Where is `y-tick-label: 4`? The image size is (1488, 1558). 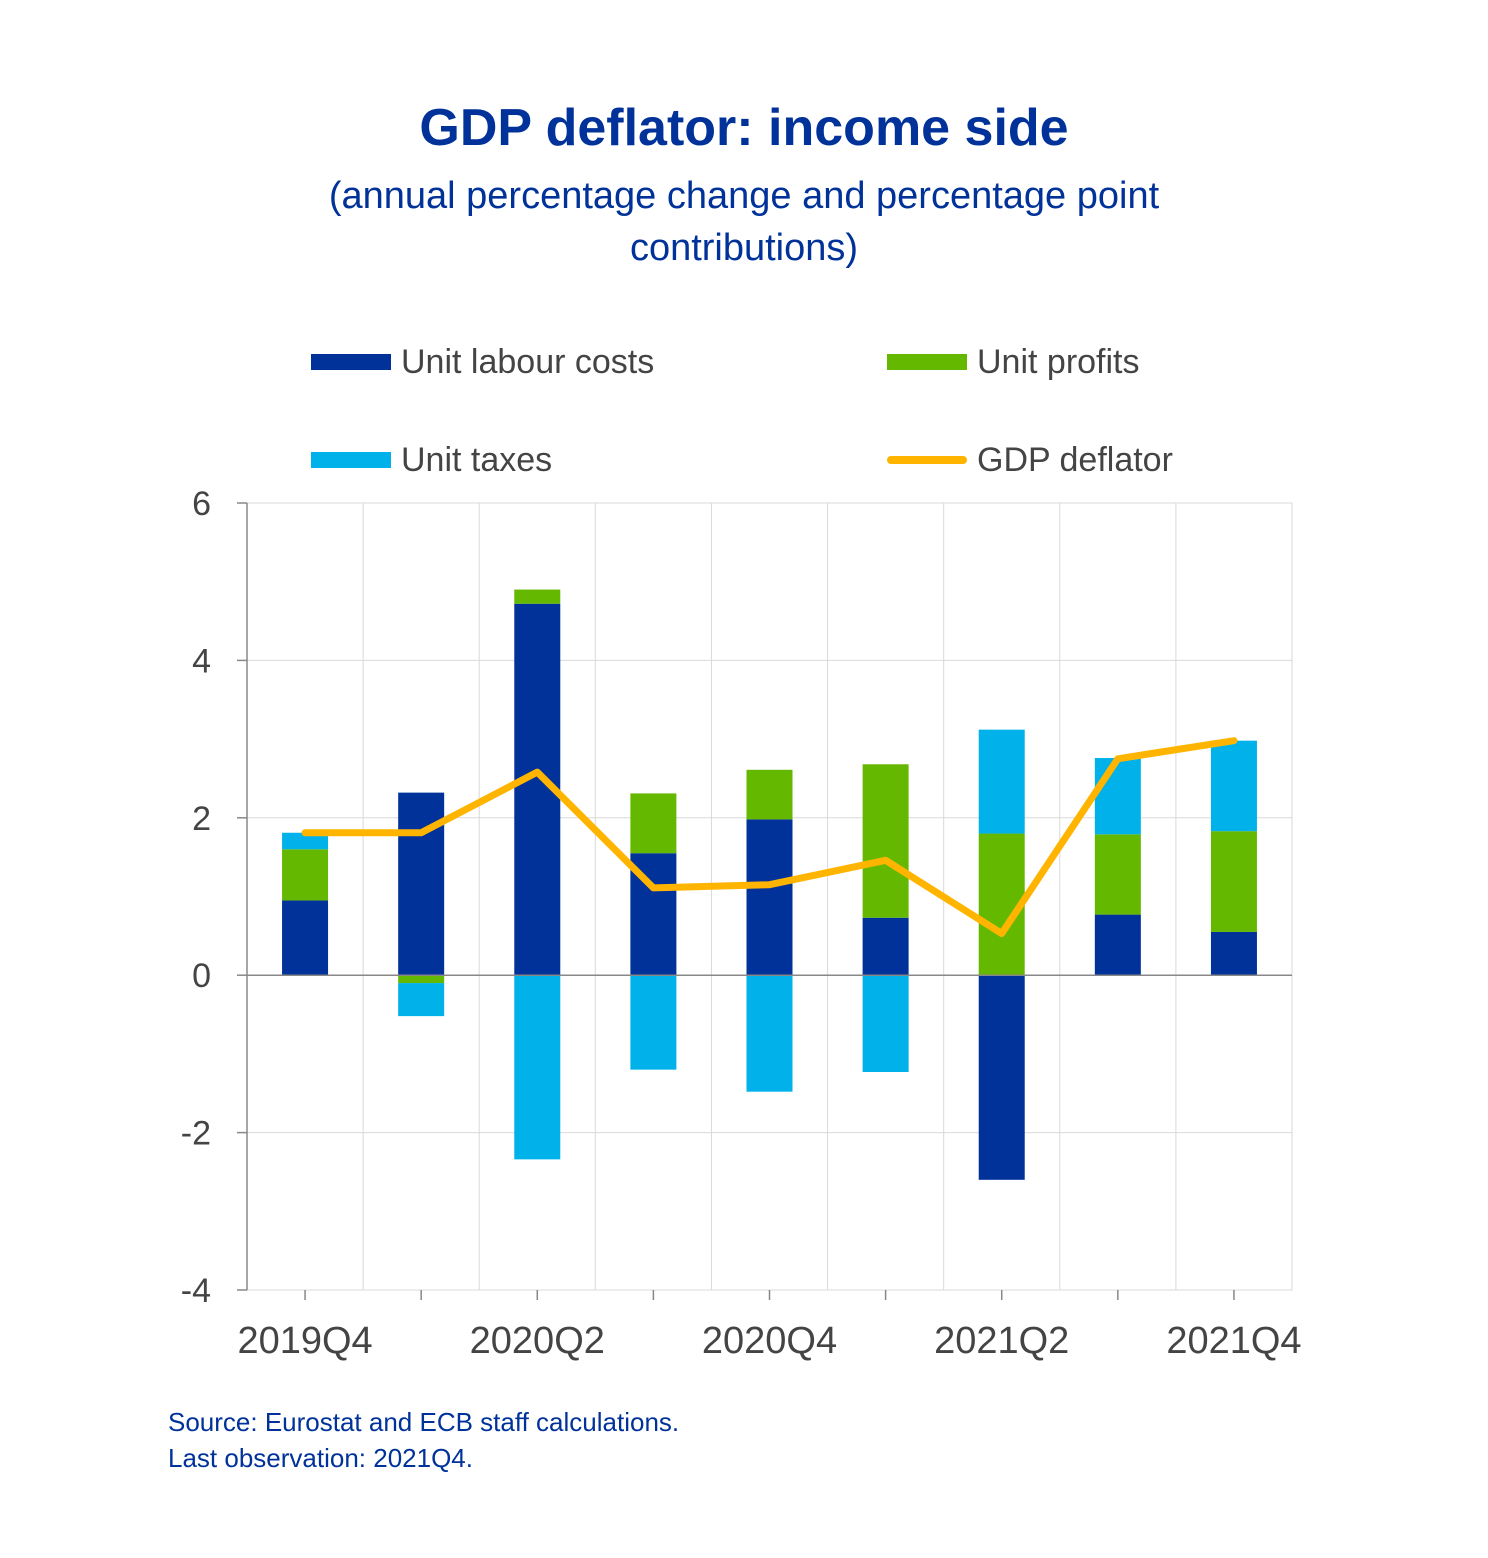
y-tick-label: 4 is located at coordinates (201, 661).